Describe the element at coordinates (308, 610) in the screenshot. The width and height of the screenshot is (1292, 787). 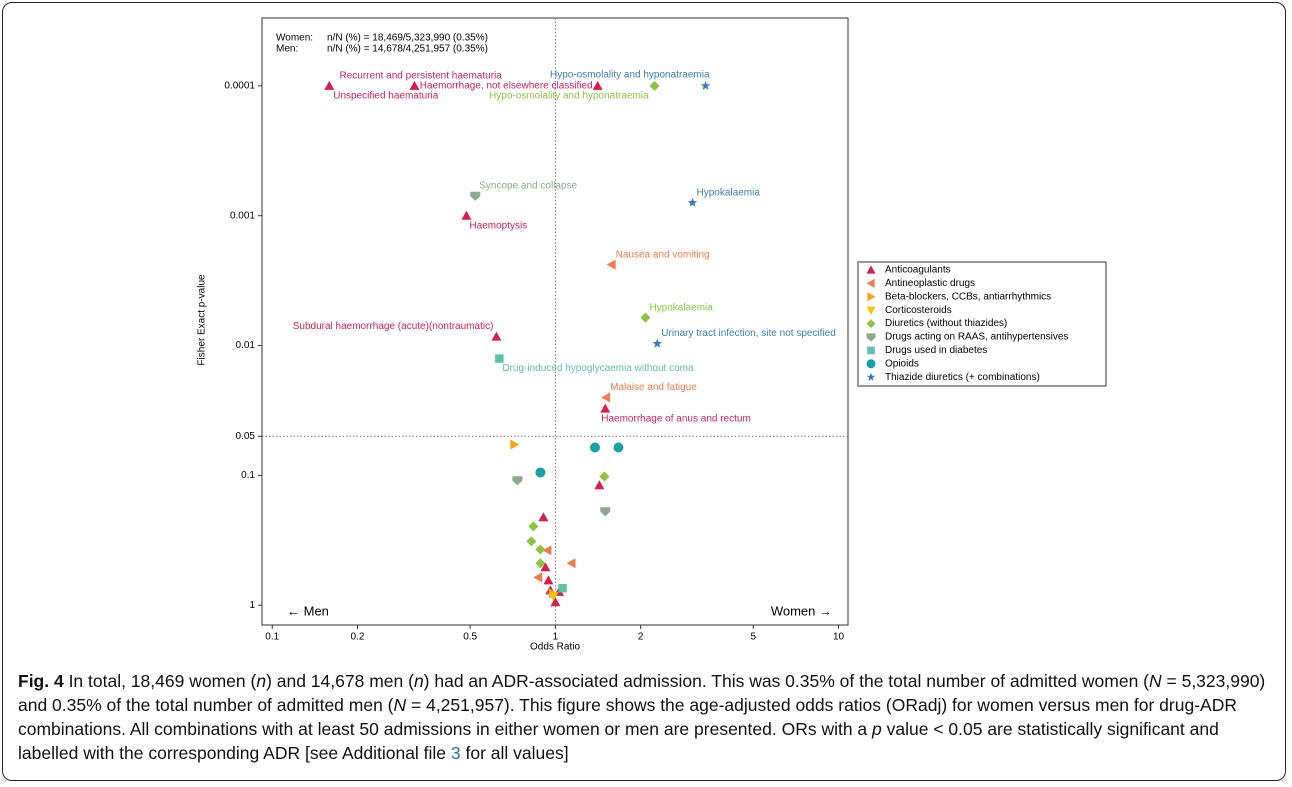
I see `direction-label: ← Men` at that location.